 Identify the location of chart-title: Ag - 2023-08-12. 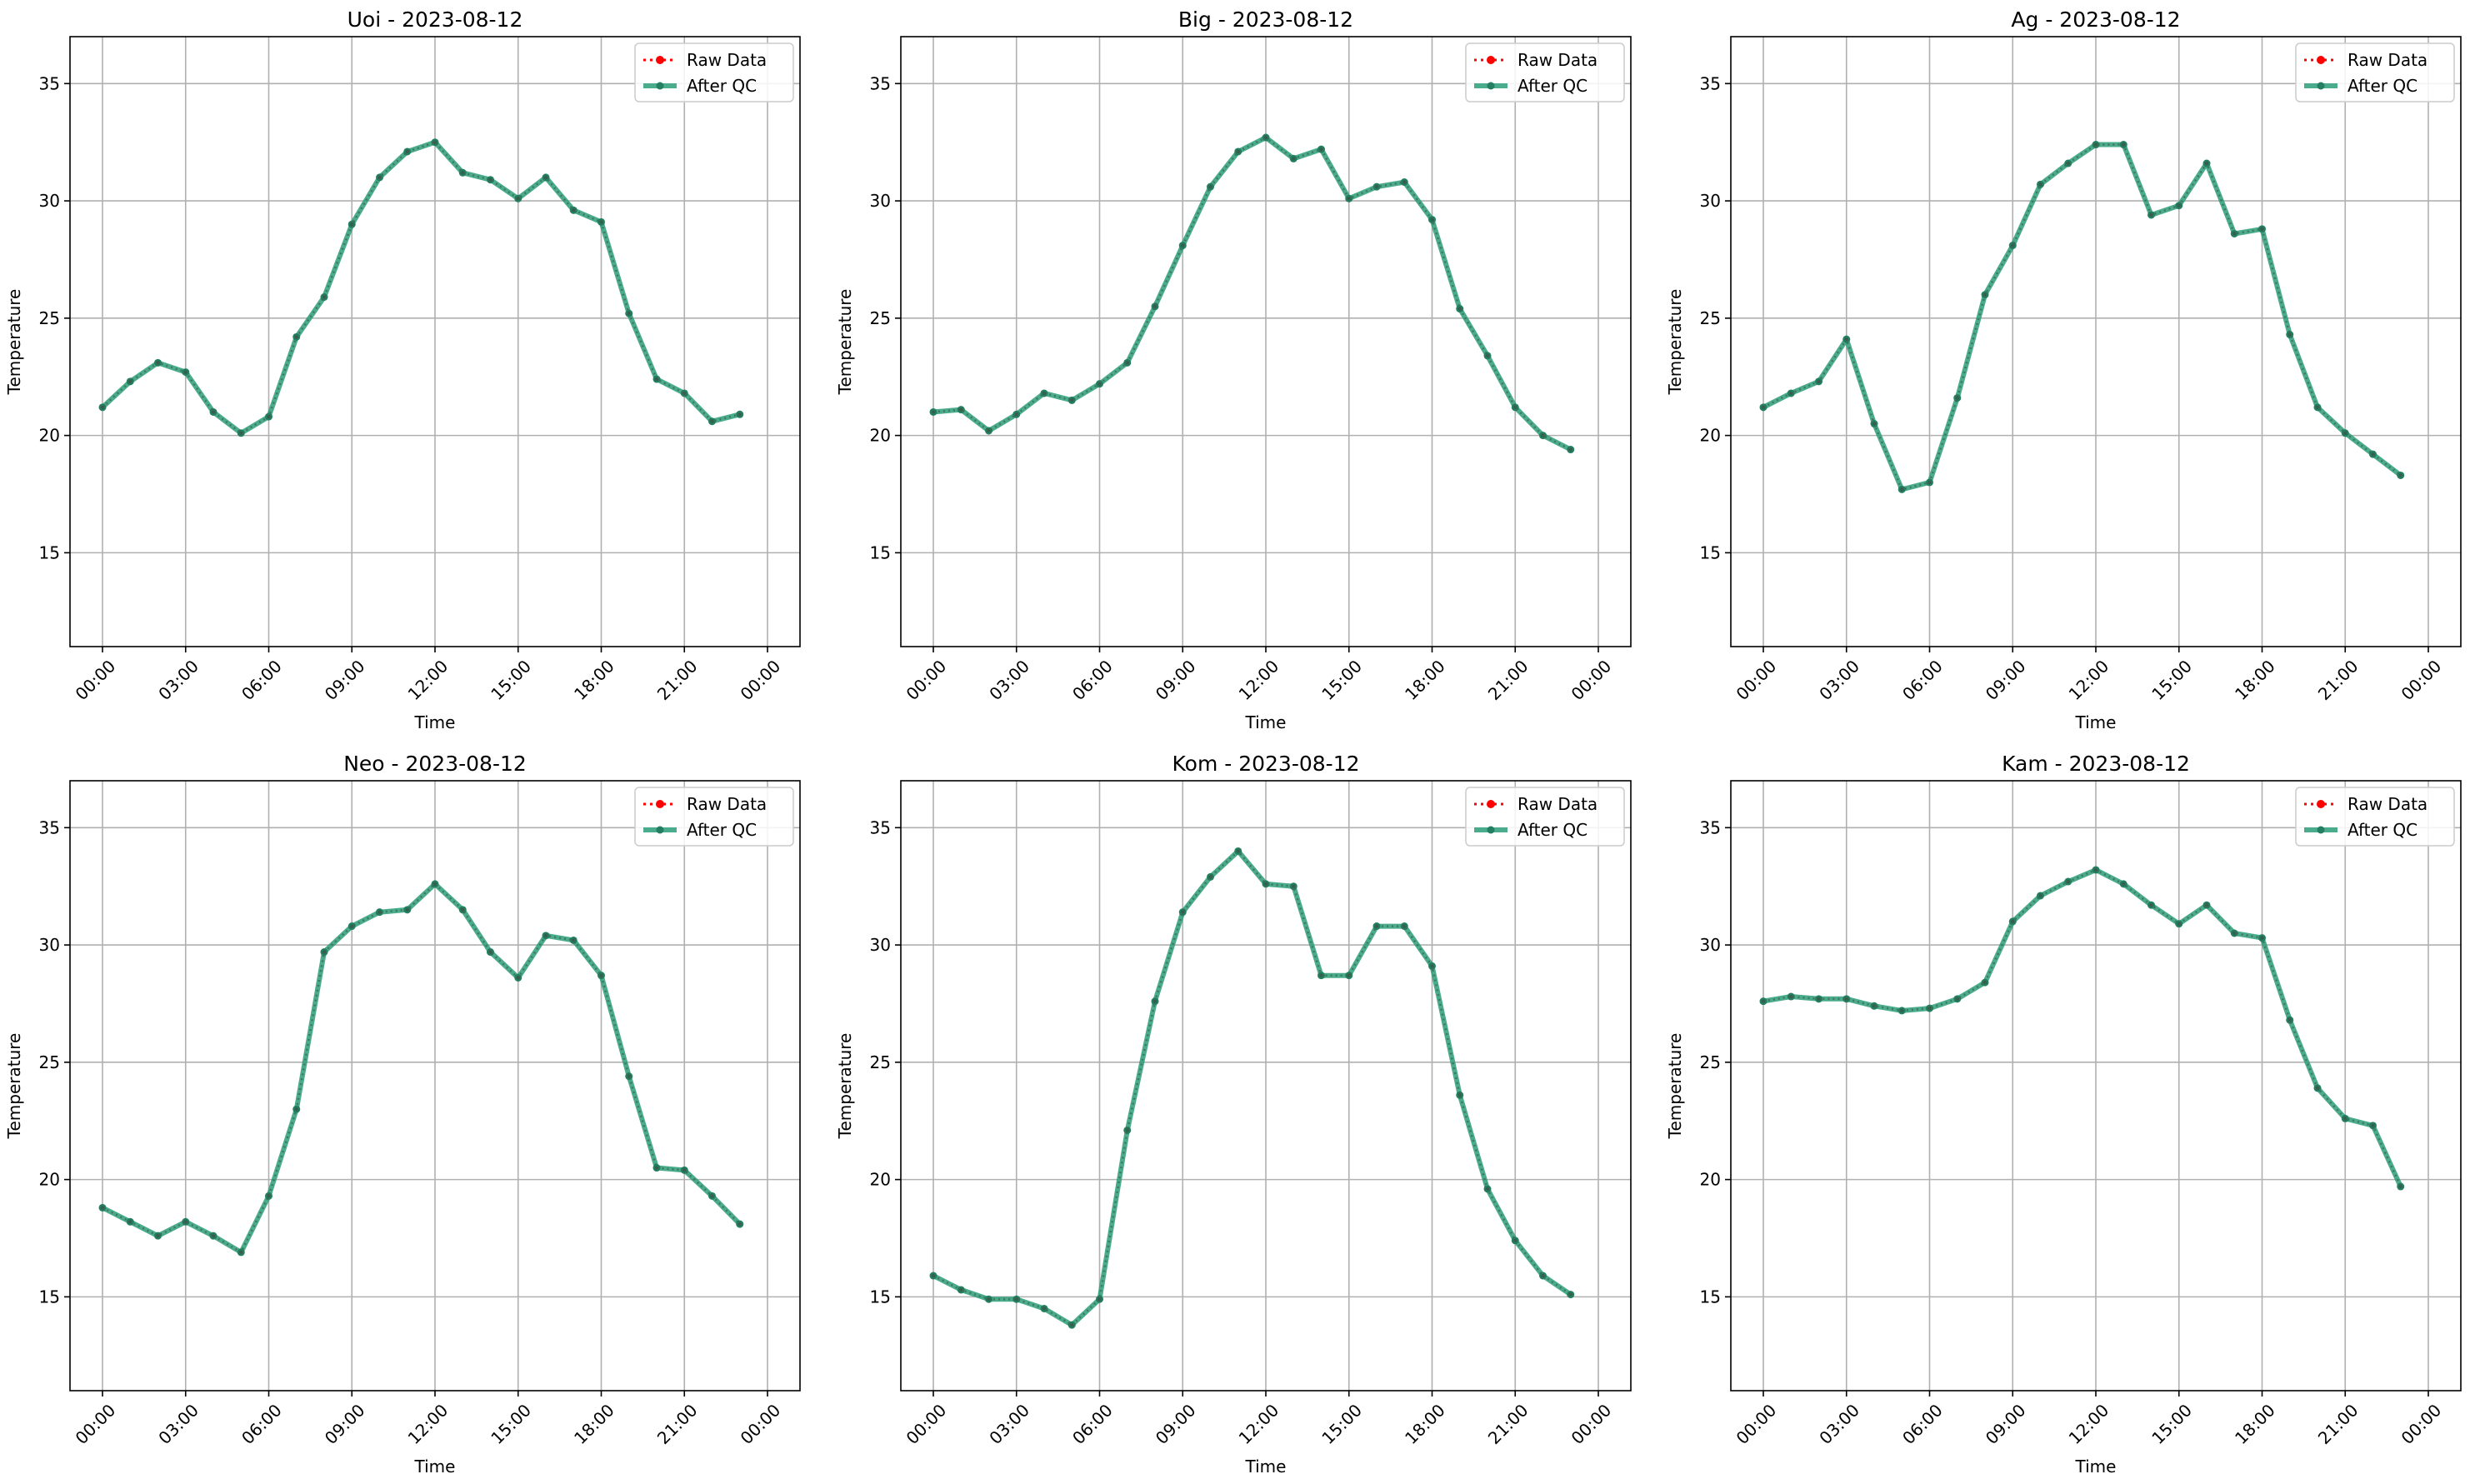
(2095, 19).